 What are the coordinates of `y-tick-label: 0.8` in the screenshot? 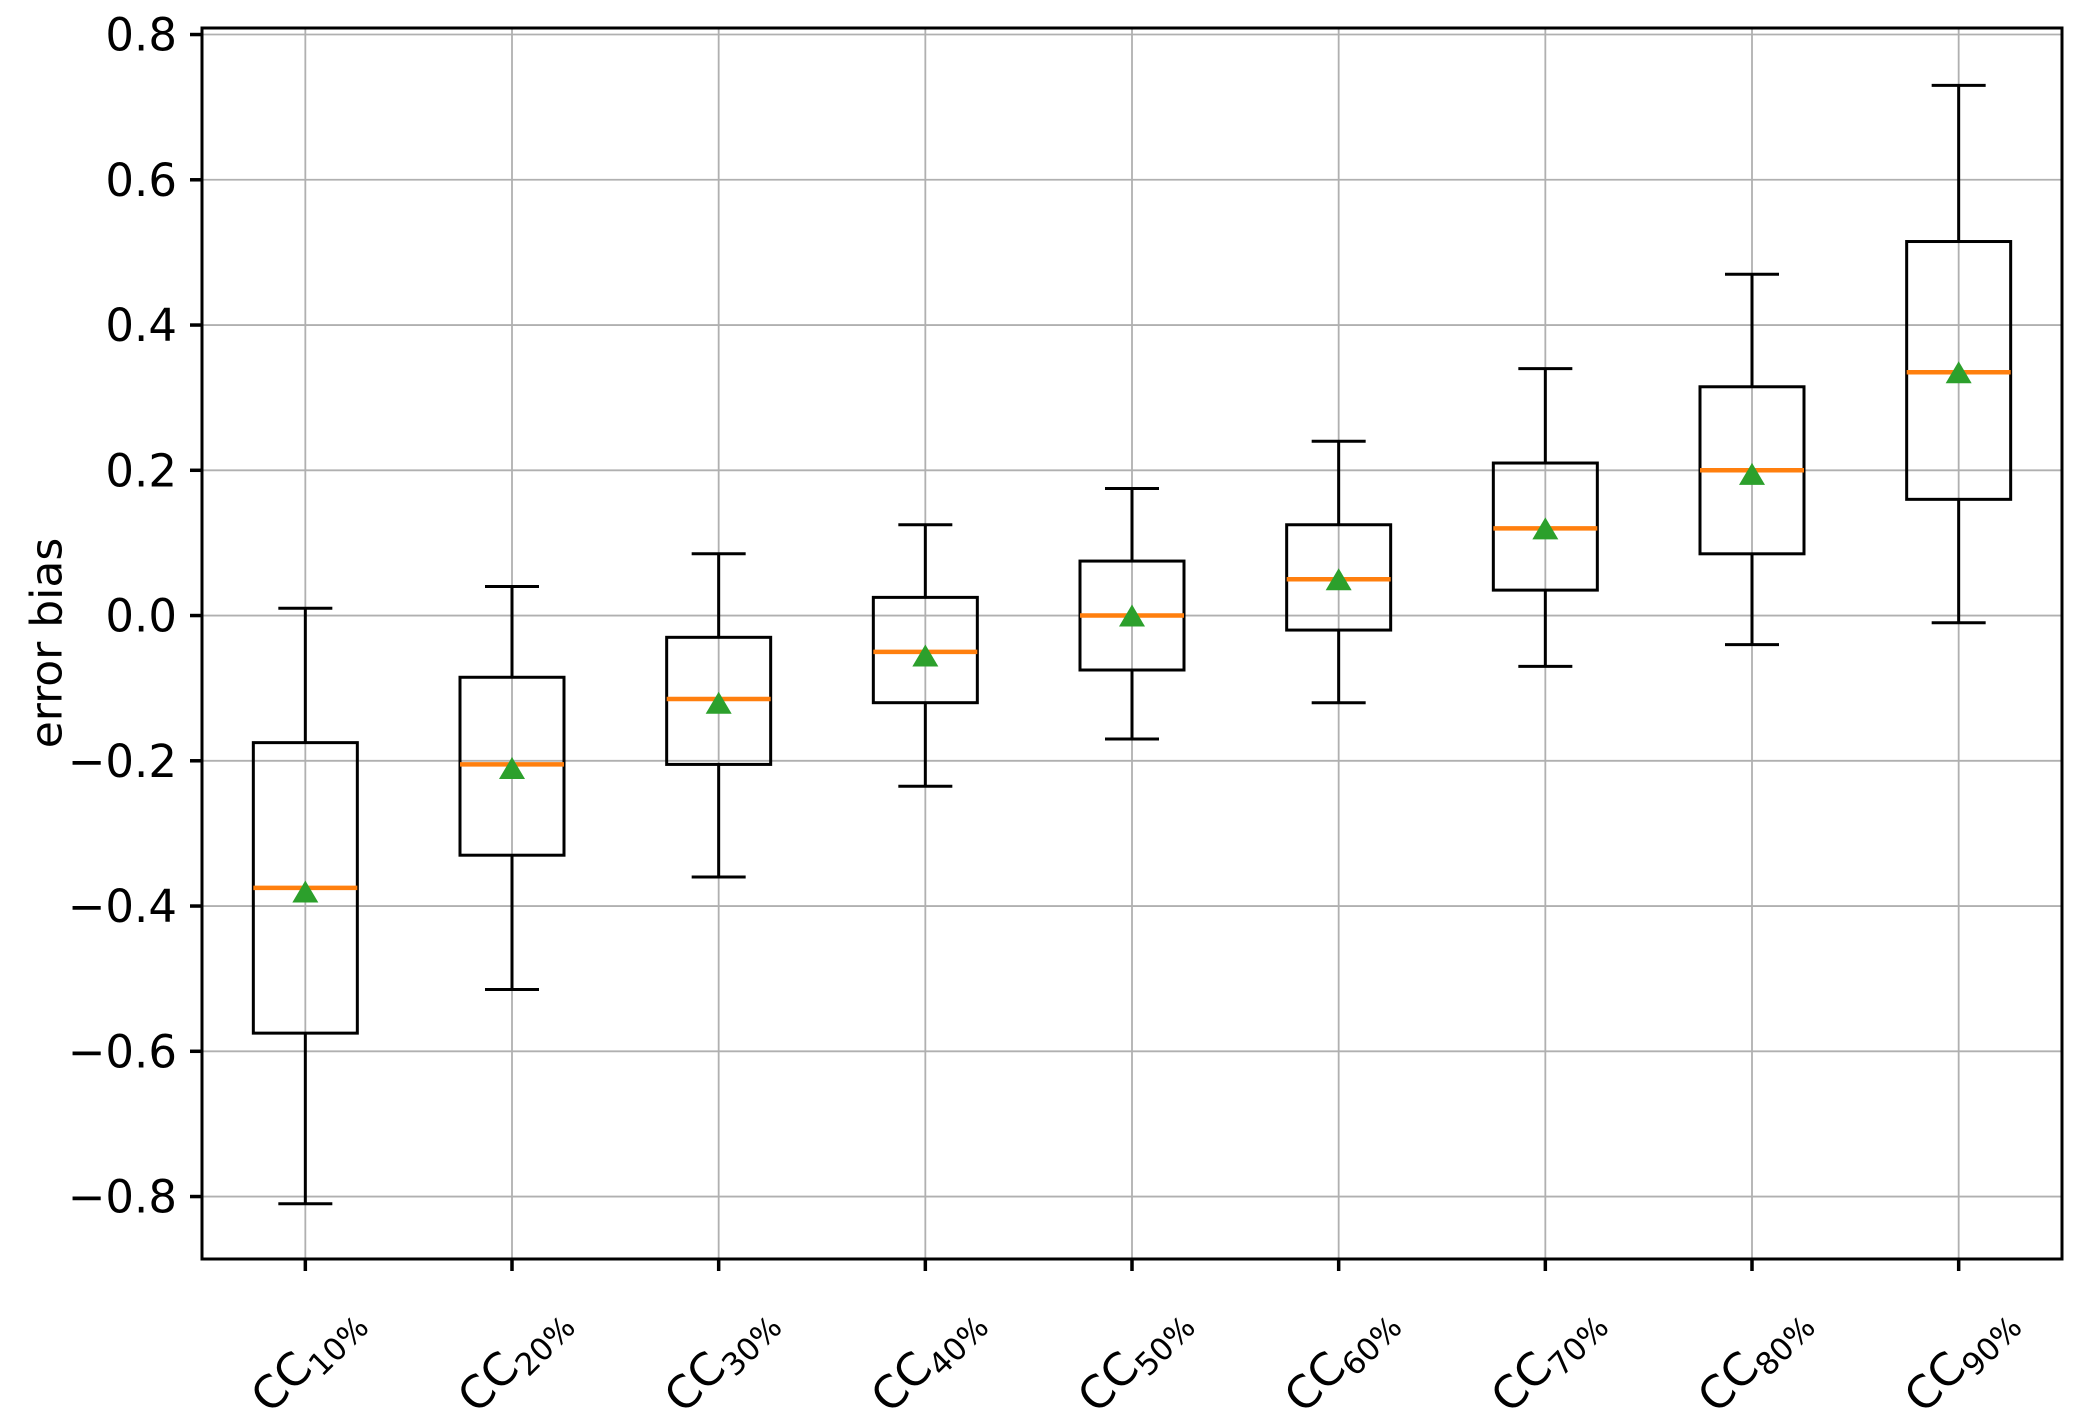 It's located at (141, 35).